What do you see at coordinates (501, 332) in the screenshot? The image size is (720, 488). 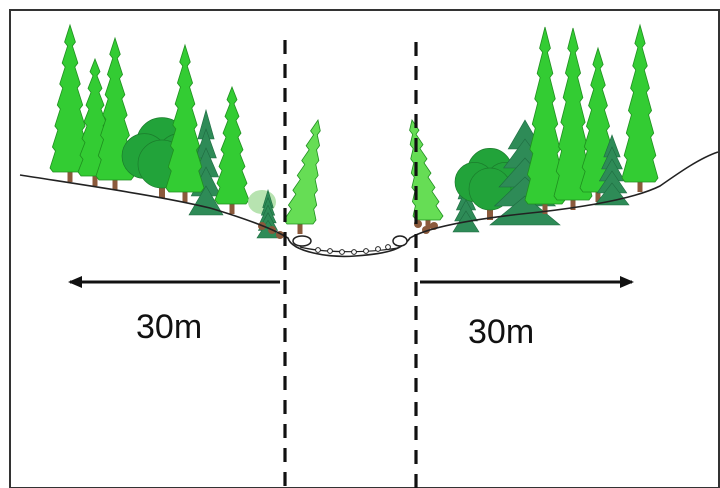 I see `right-distance-label: 30m` at bounding box center [501, 332].